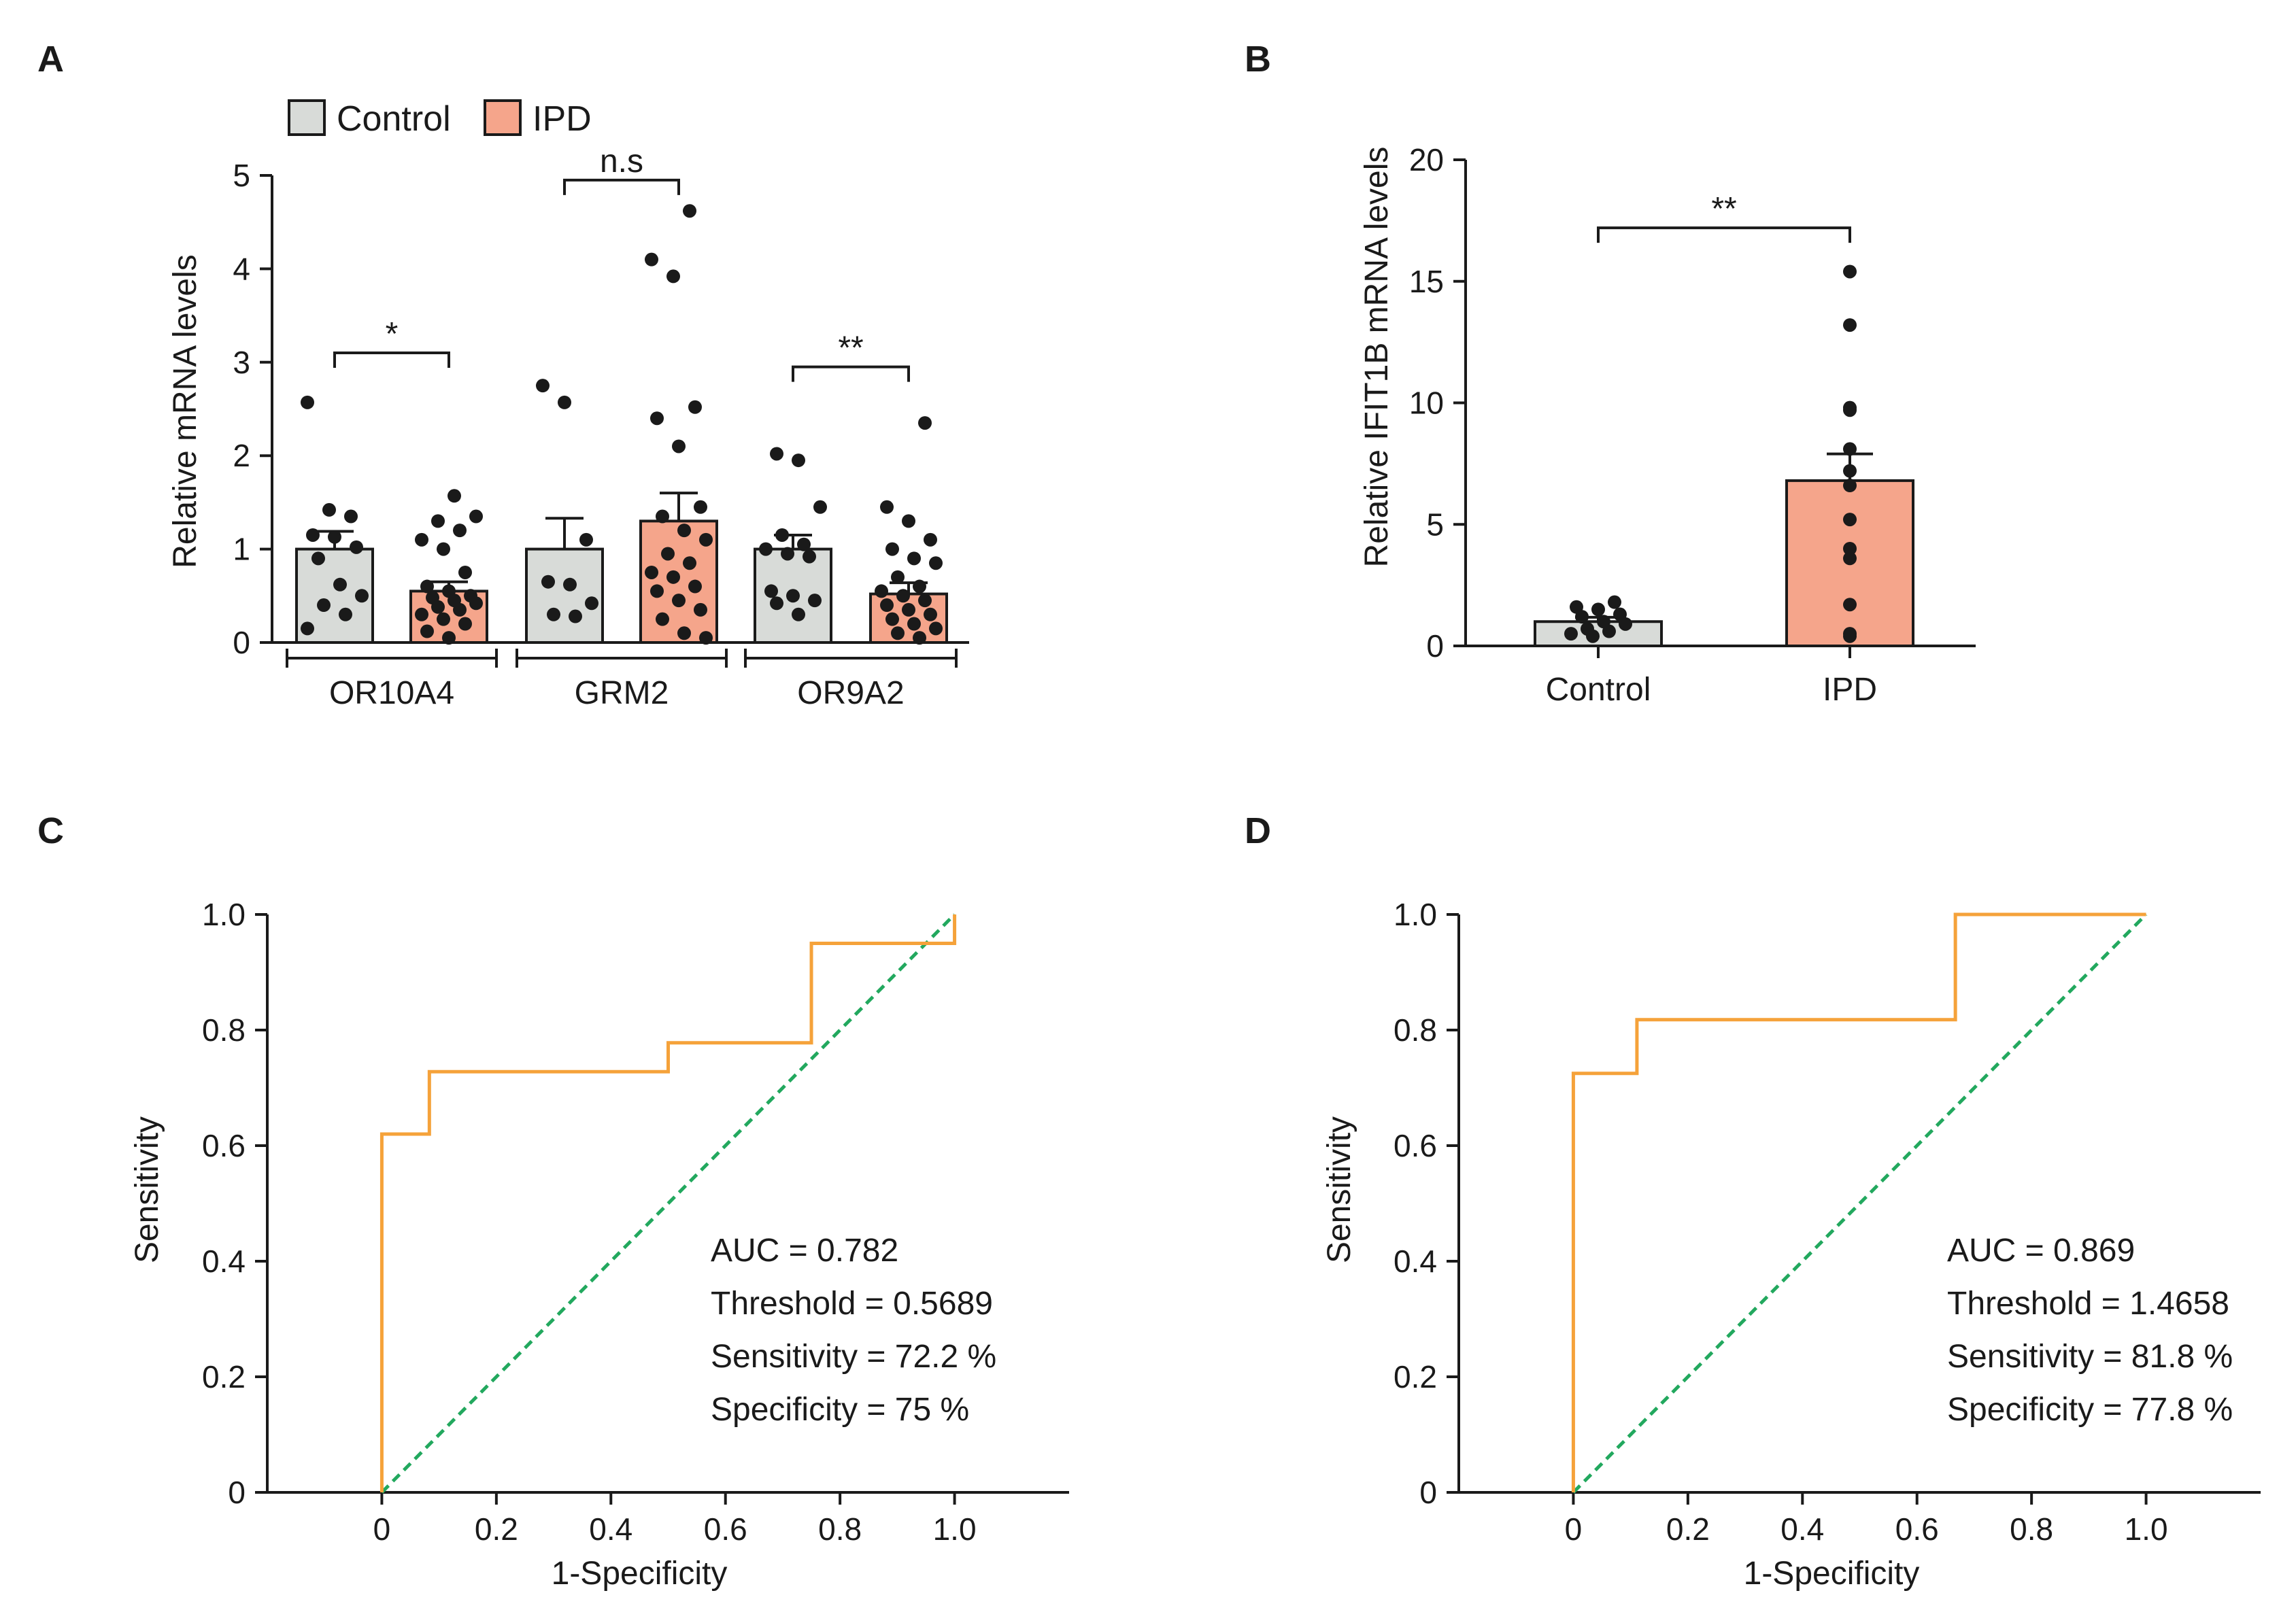 Image resolution: width=2296 pixels, height=1610 pixels. I want to click on panel-d-y-tick-label: 0.2, so click(1415, 1376).